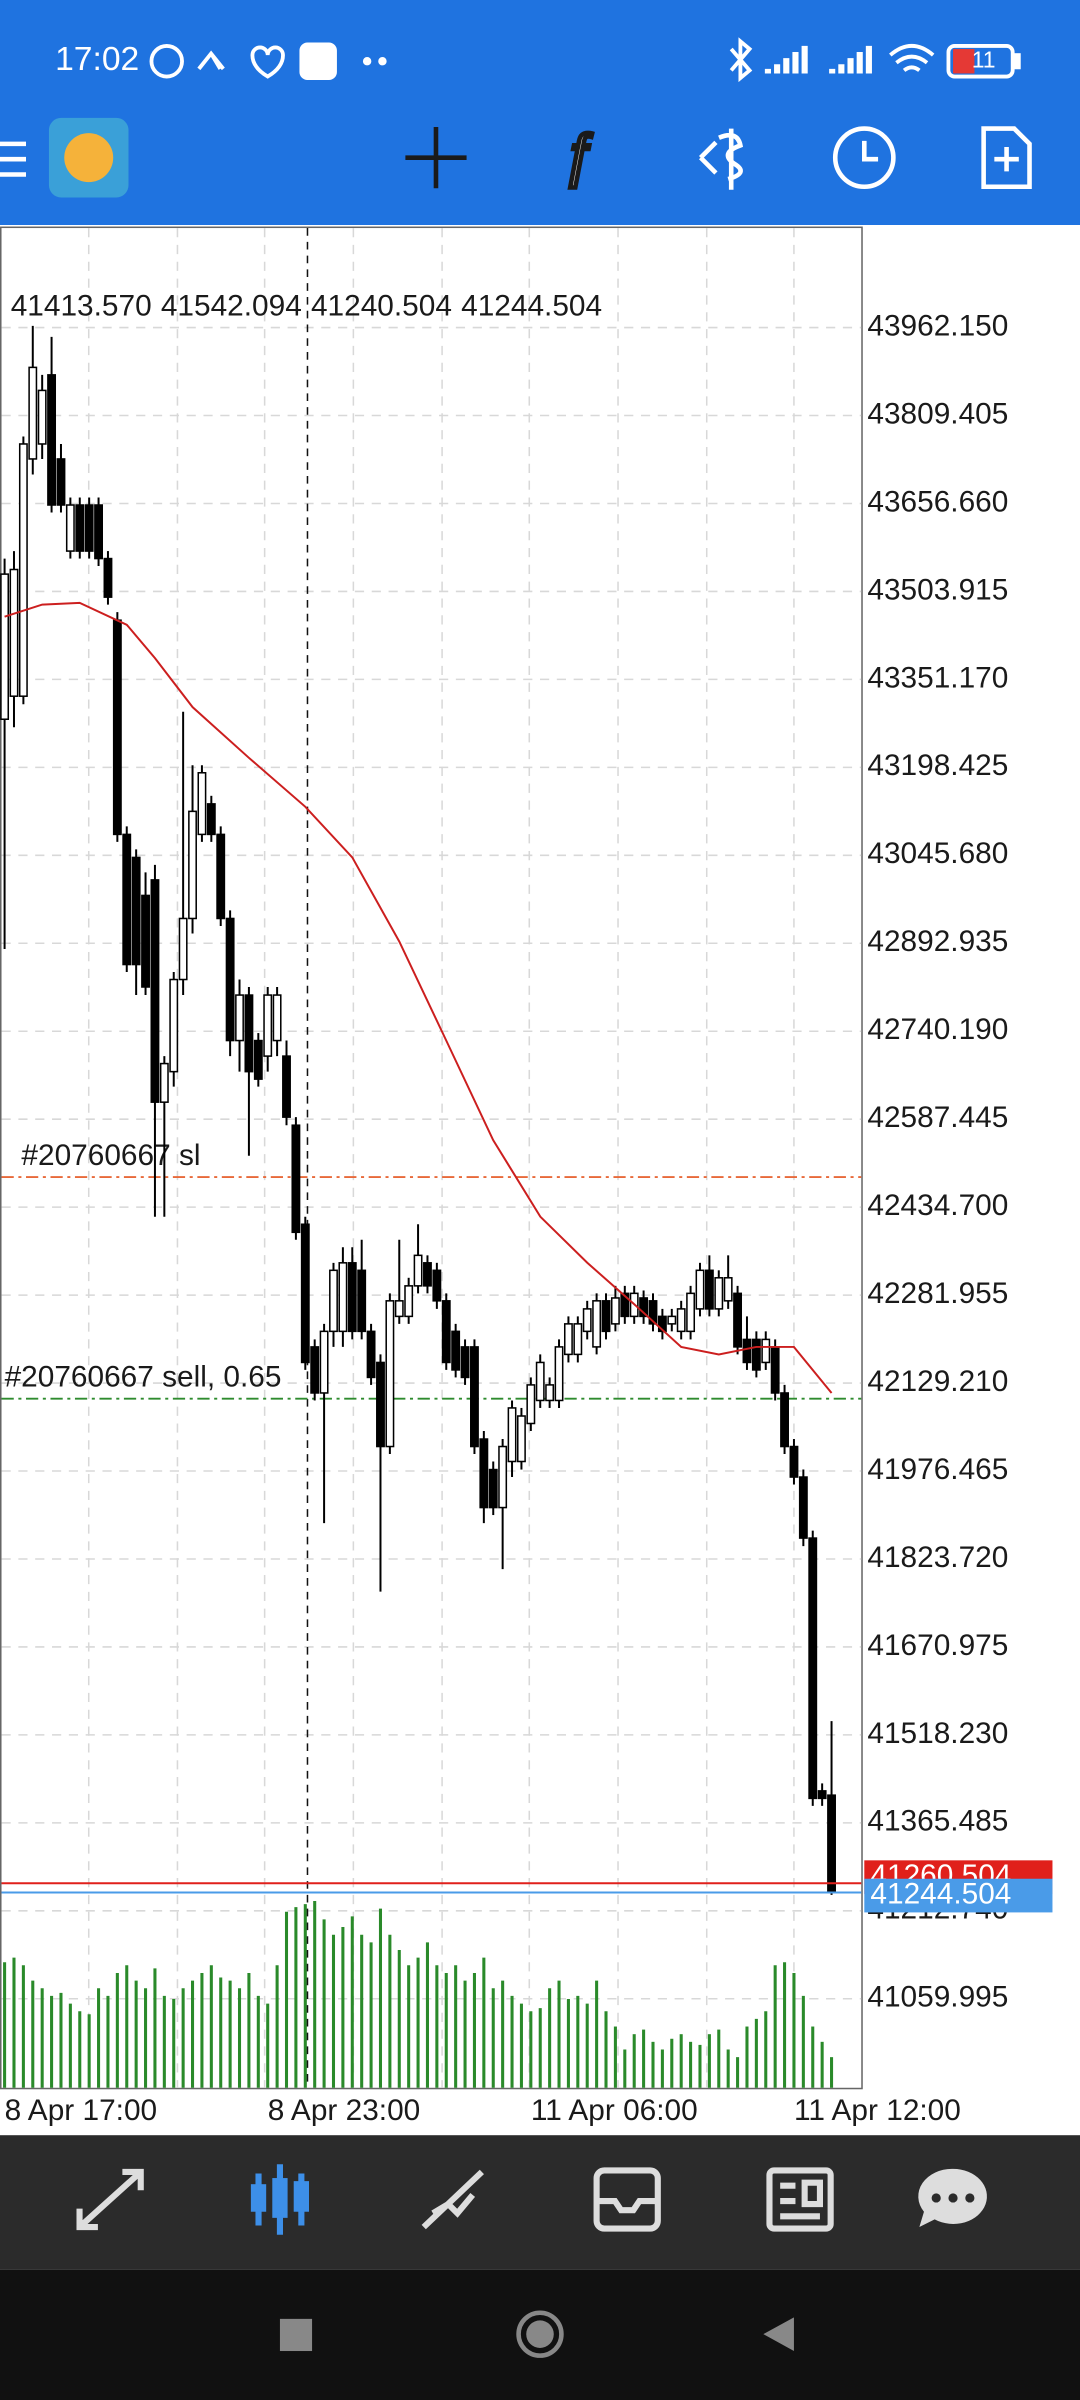  What do you see at coordinates (778, 2334) in the screenshot?
I see `back-button` at bounding box center [778, 2334].